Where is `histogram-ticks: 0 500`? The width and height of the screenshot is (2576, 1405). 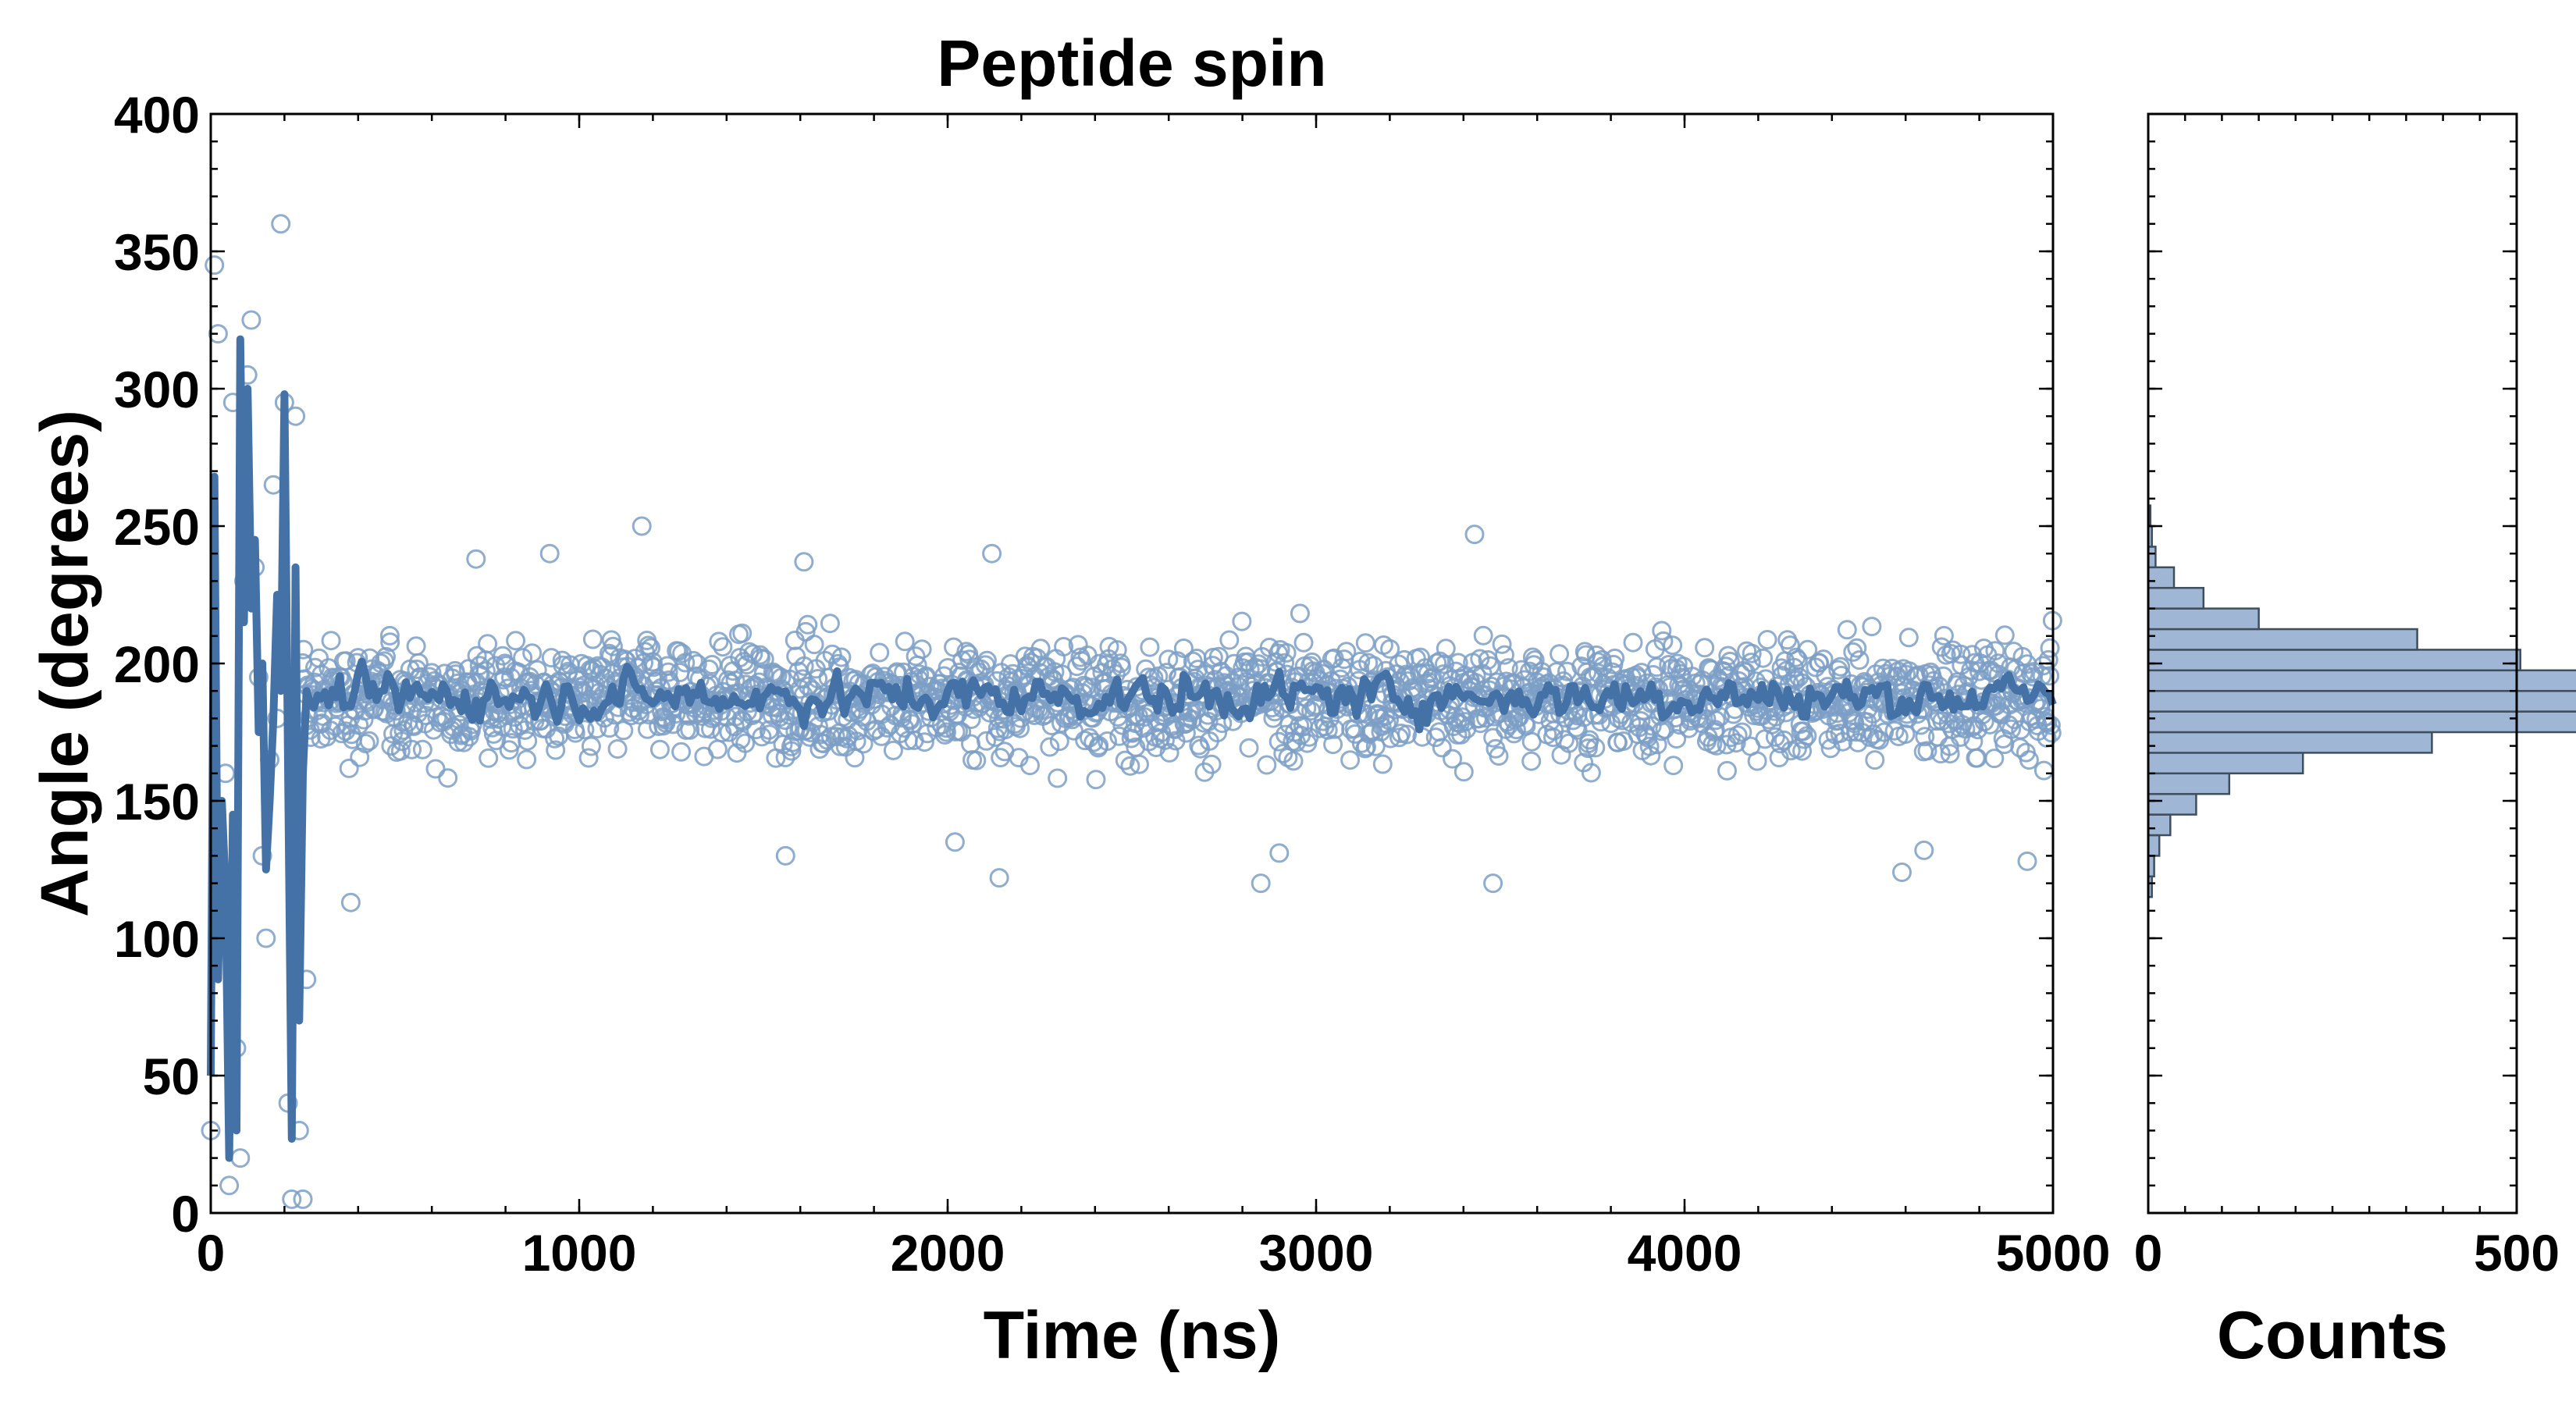 histogram-ticks: 0 500 is located at coordinates (2347, 697).